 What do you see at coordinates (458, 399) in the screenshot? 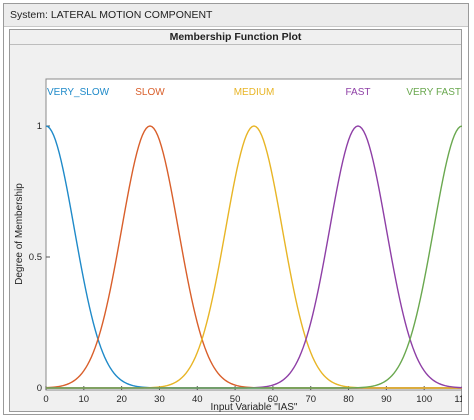
I see `x-tick-label: 110` at bounding box center [458, 399].